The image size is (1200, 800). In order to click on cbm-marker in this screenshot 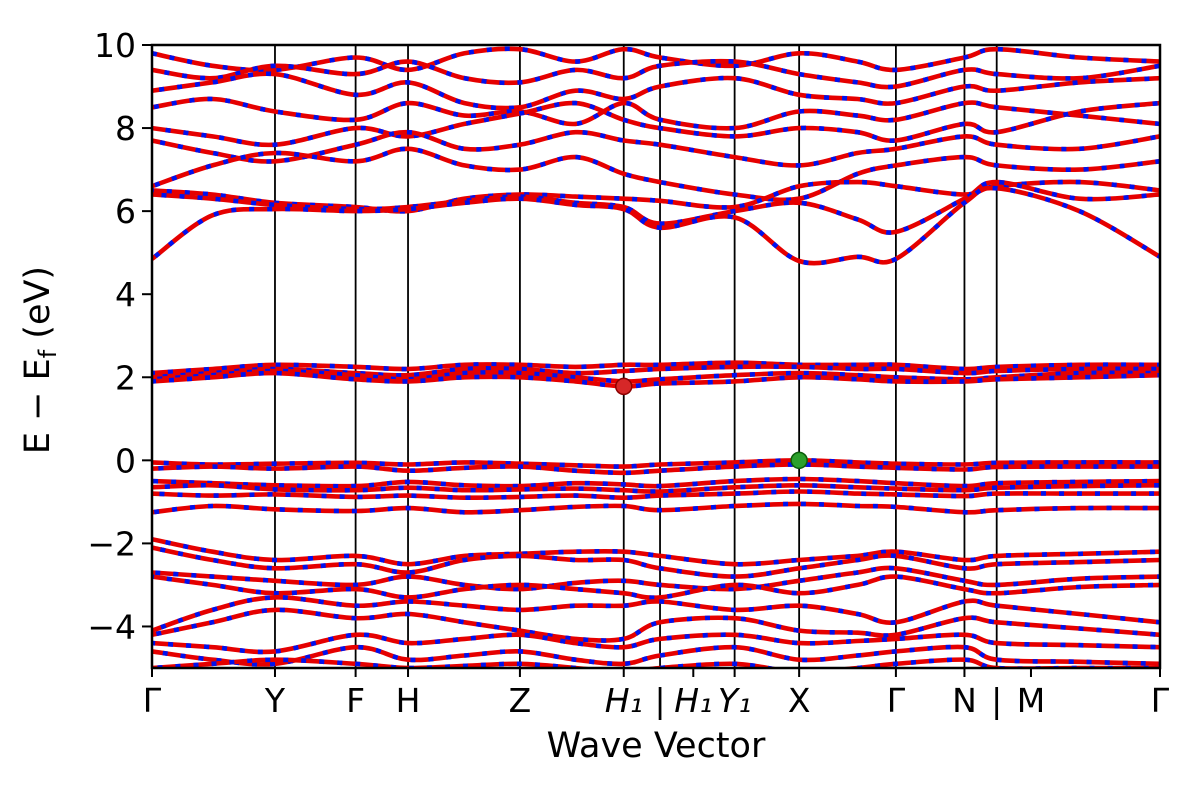, I will do `click(623, 386)`.